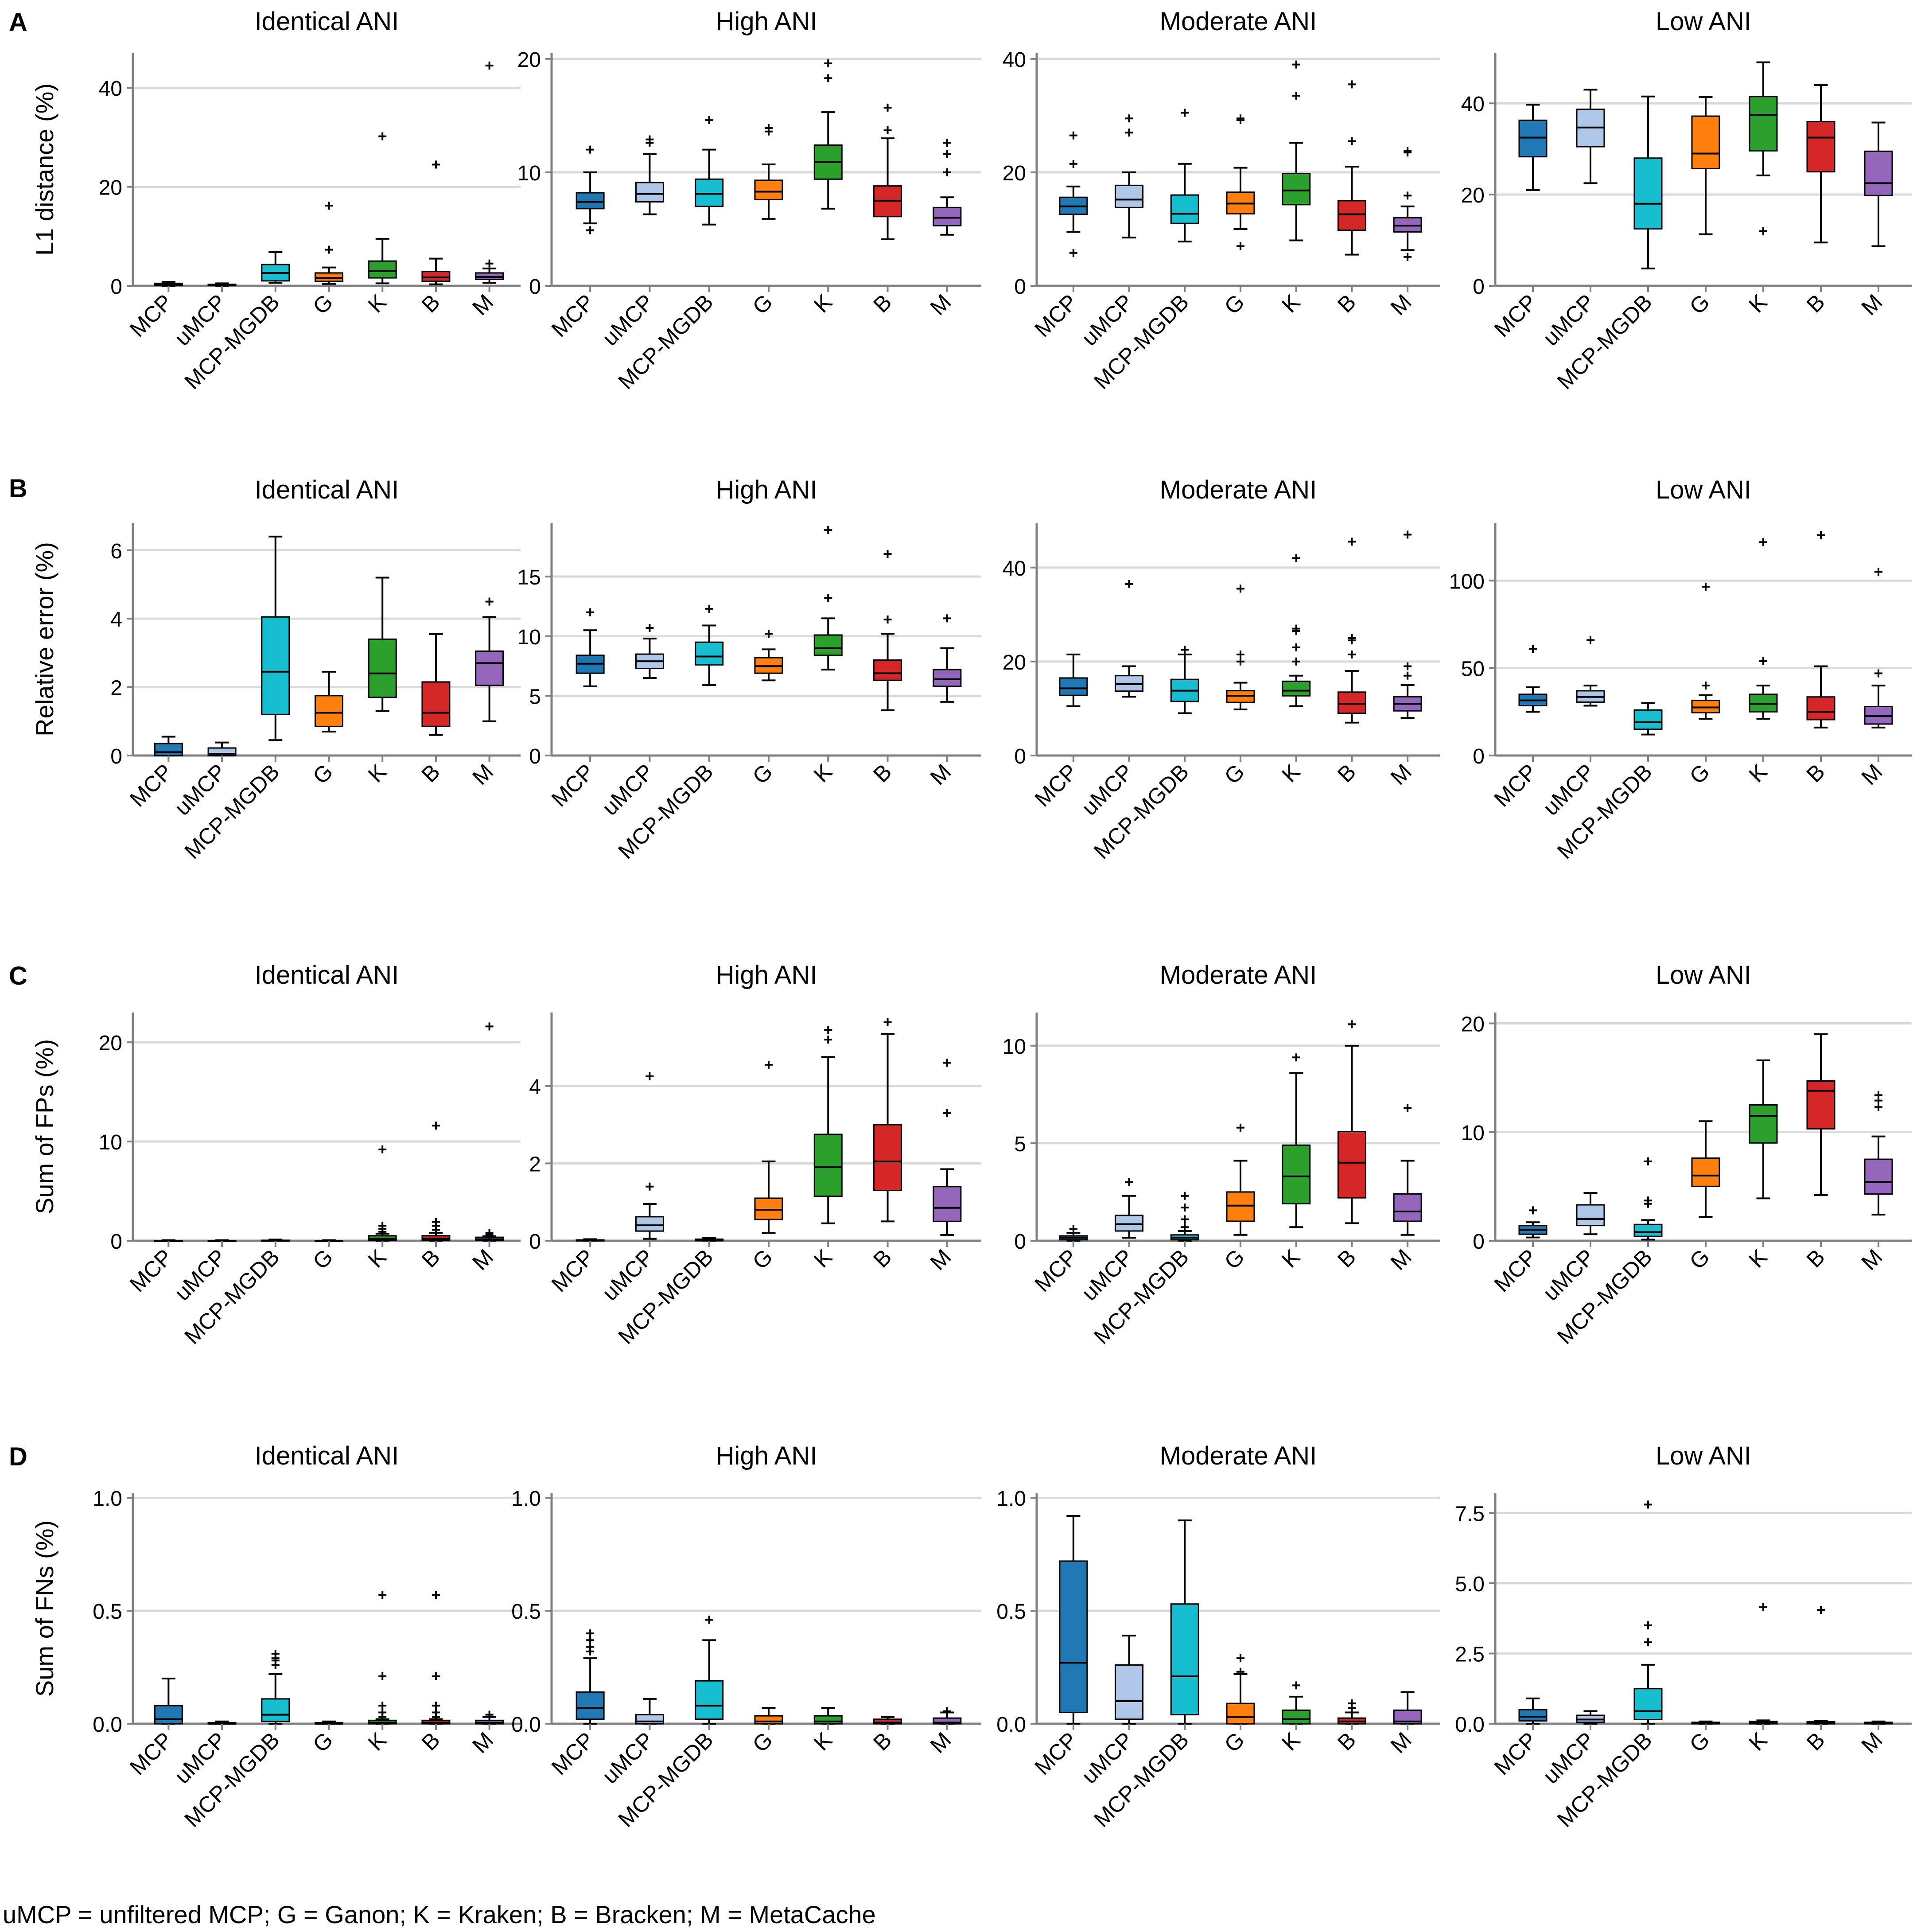  Describe the element at coordinates (1473, 670) in the screenshot. I see `y-tick-label: 50` at that location.